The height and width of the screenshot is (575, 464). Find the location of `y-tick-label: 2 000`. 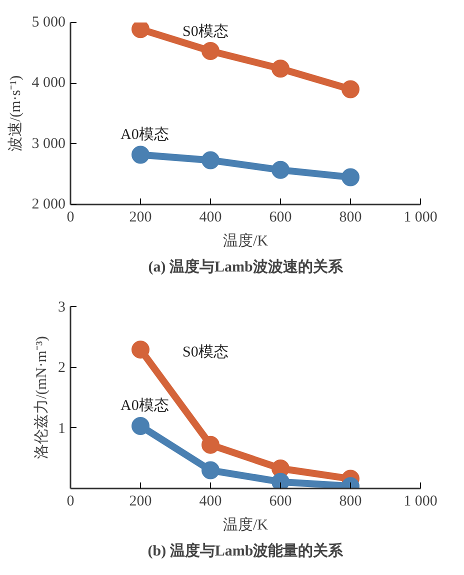

y-tick-label: 2 000 is located at coordinates (49, 204).